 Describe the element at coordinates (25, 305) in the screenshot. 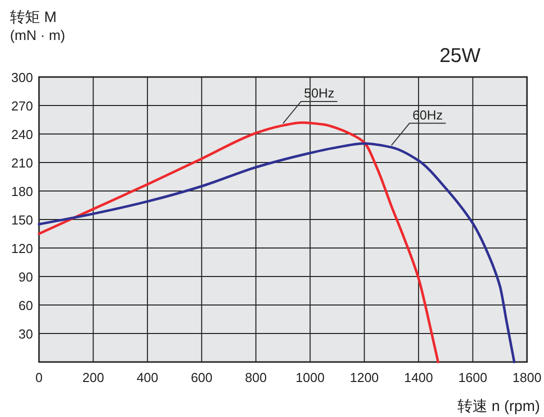

I see `y-tick-label: 60` at that location.